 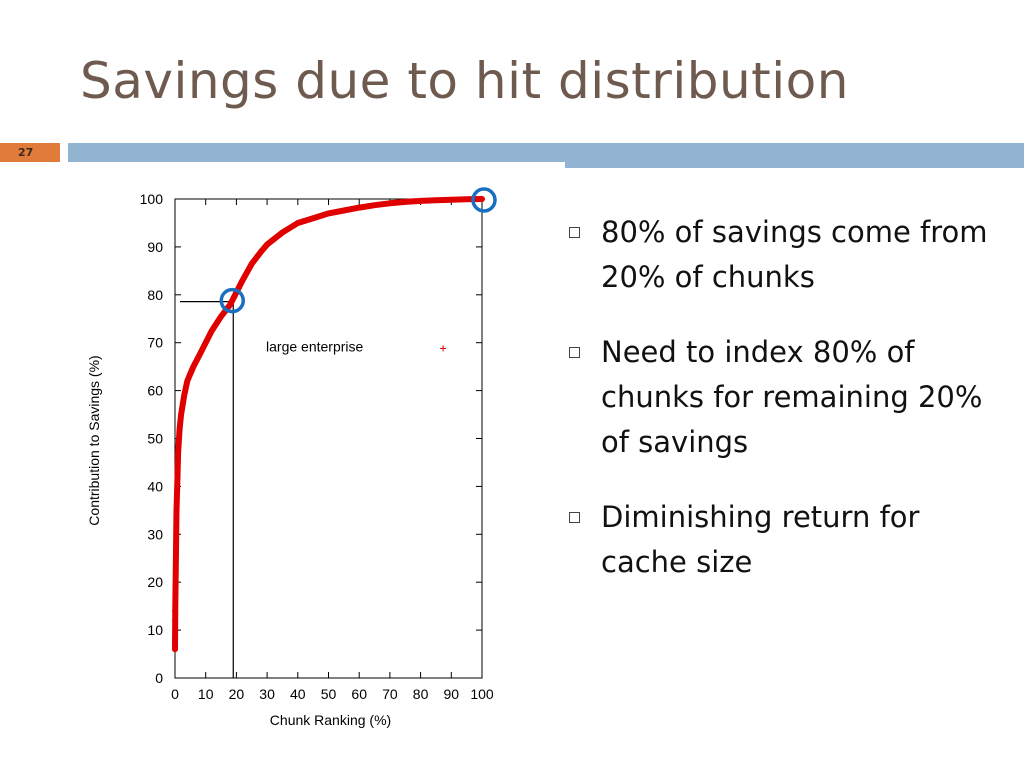 I want to click on y-tick-label: 20, so click(x=155, y=582).